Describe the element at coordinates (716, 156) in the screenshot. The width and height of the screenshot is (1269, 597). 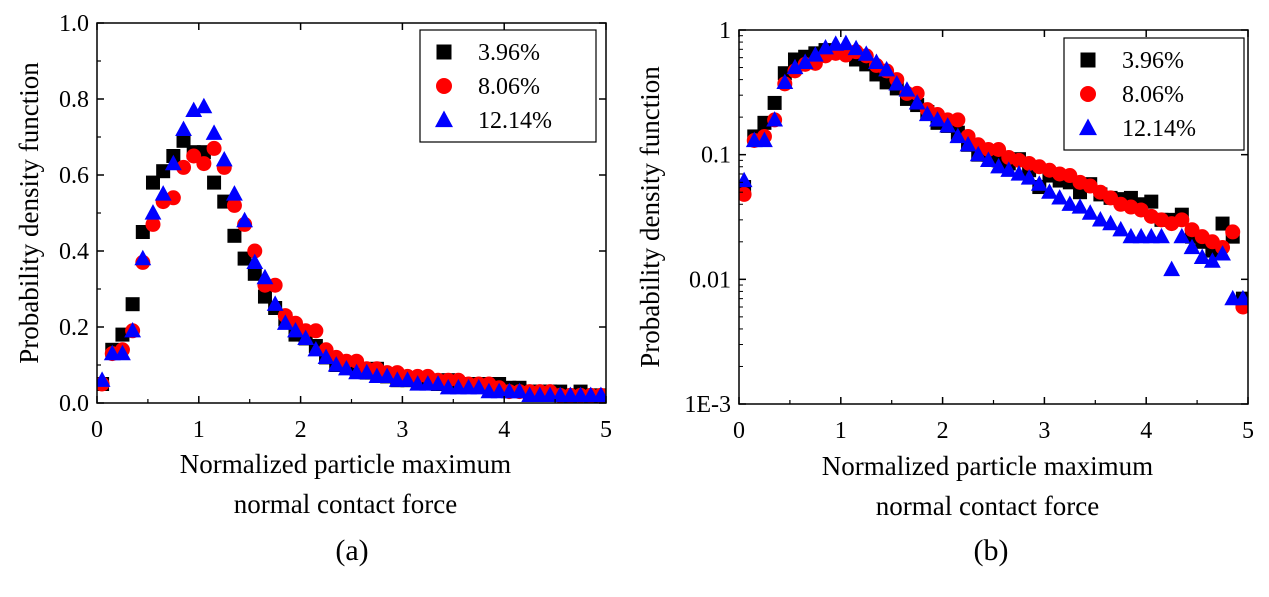
I see `y-tick-label: 0.1` at that location.